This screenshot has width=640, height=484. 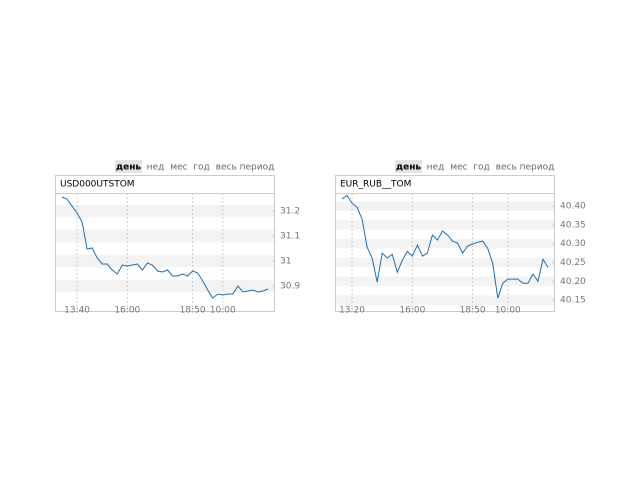 What do you see at coordinates (290, 237) in the screenshot?
I see `y-tick-label: 31.1` at bounding box center [290, 237].